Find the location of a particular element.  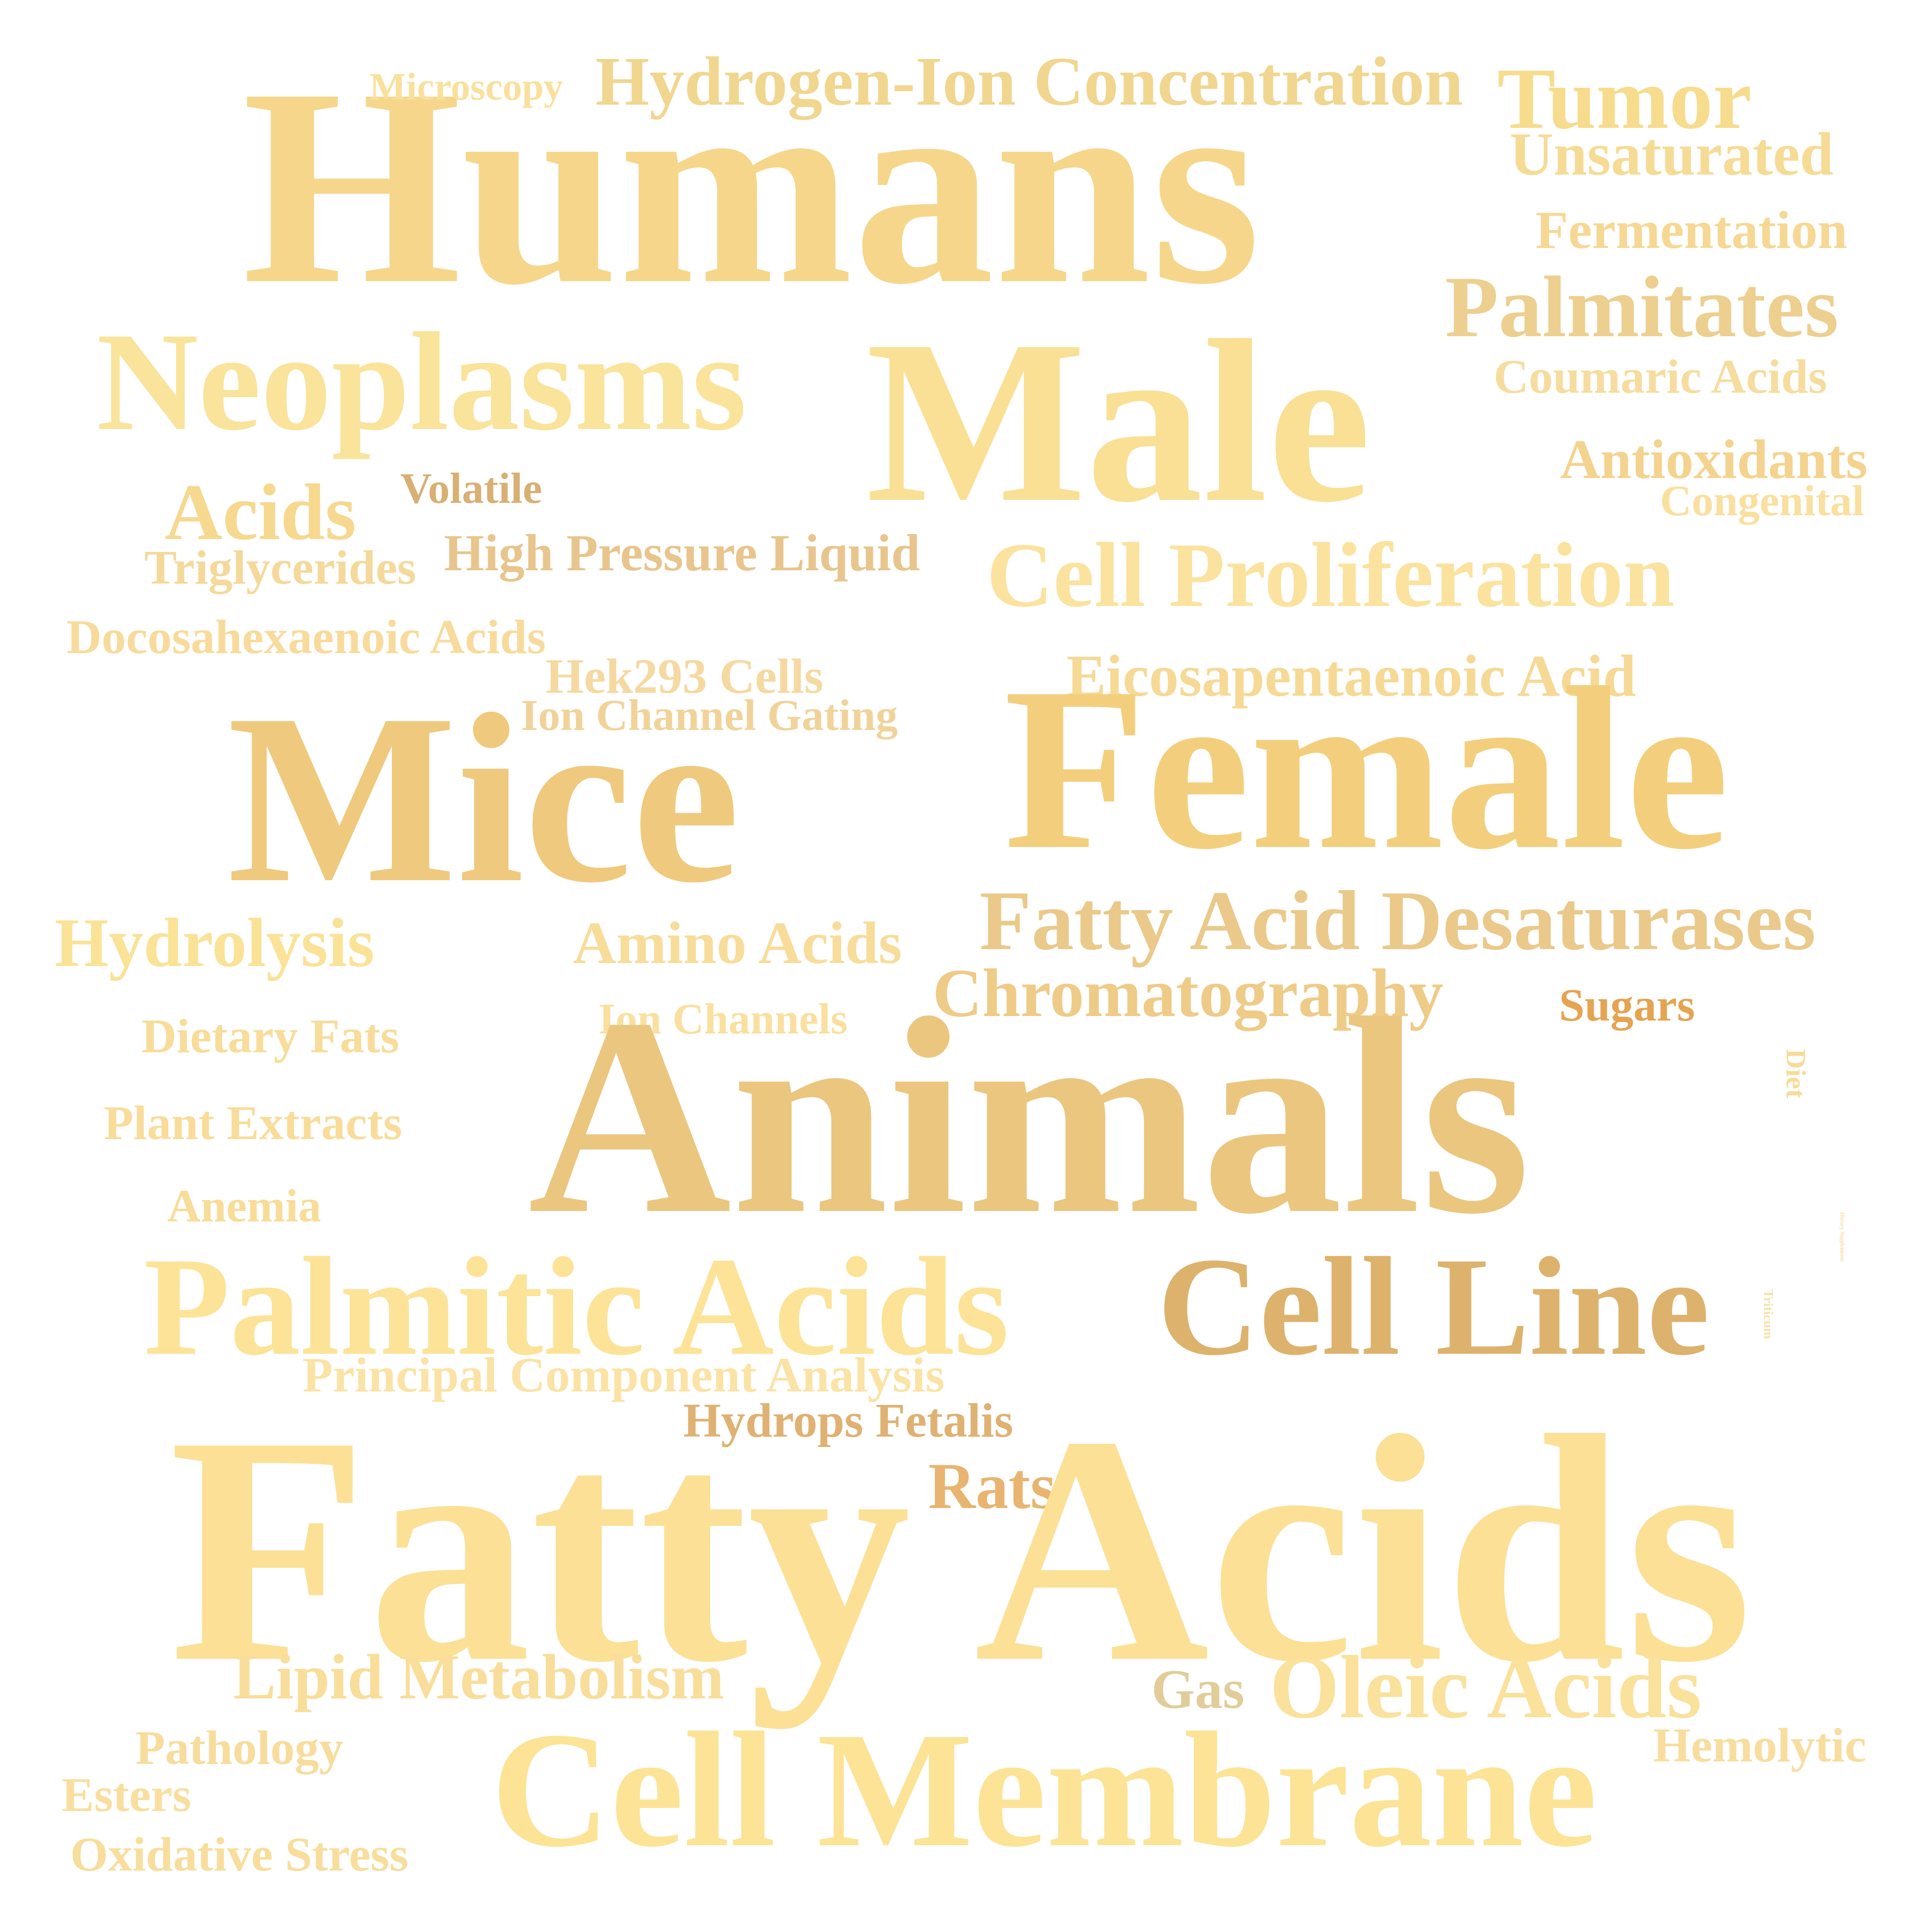

word-acids: Acids is located at coordinates (260, 511).